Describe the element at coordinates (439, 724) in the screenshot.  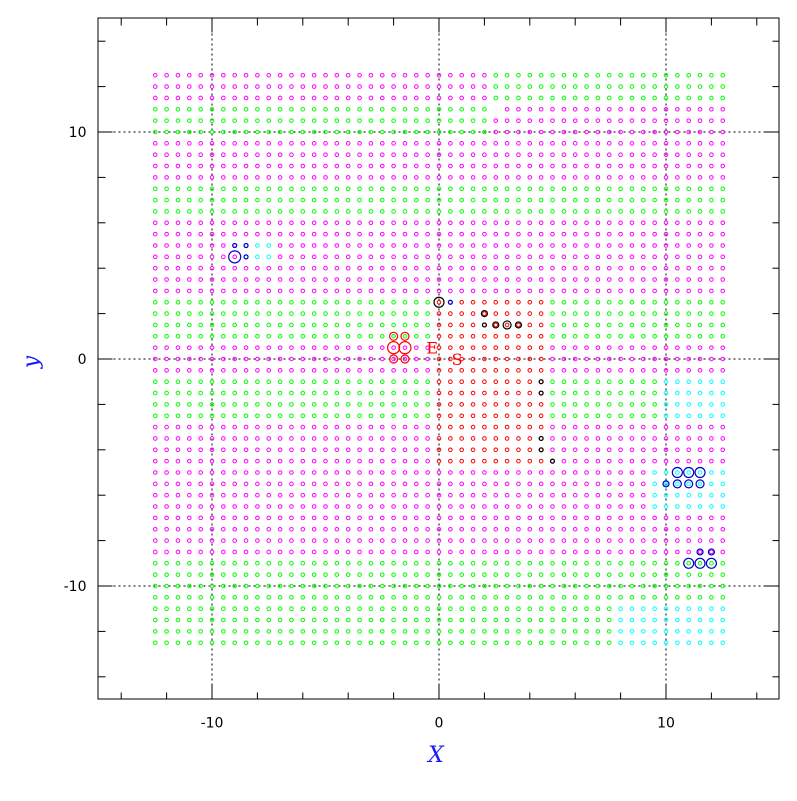
I see `x-tick-label: 0` at that location.